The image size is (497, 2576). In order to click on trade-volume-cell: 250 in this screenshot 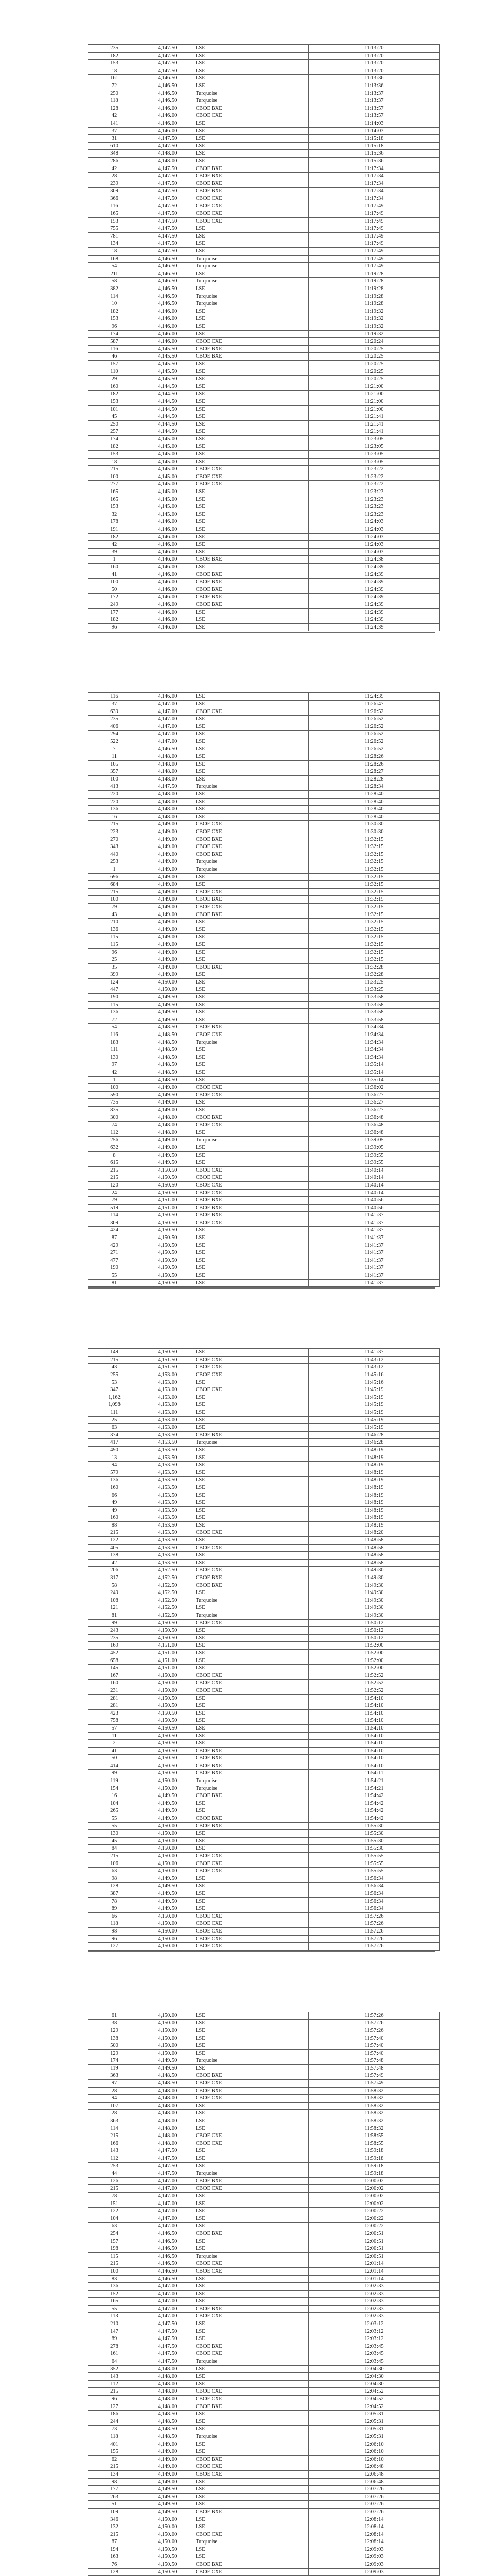, I will do `click(114, 424)`.